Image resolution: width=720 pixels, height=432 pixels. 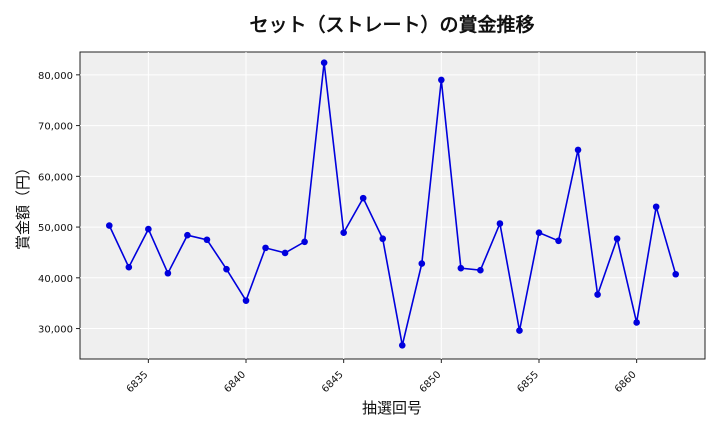 What do you see at coordinates (528, 382) in the screenshot?
I see `x-tick-label: 6855` at bounding box center [528, 382].